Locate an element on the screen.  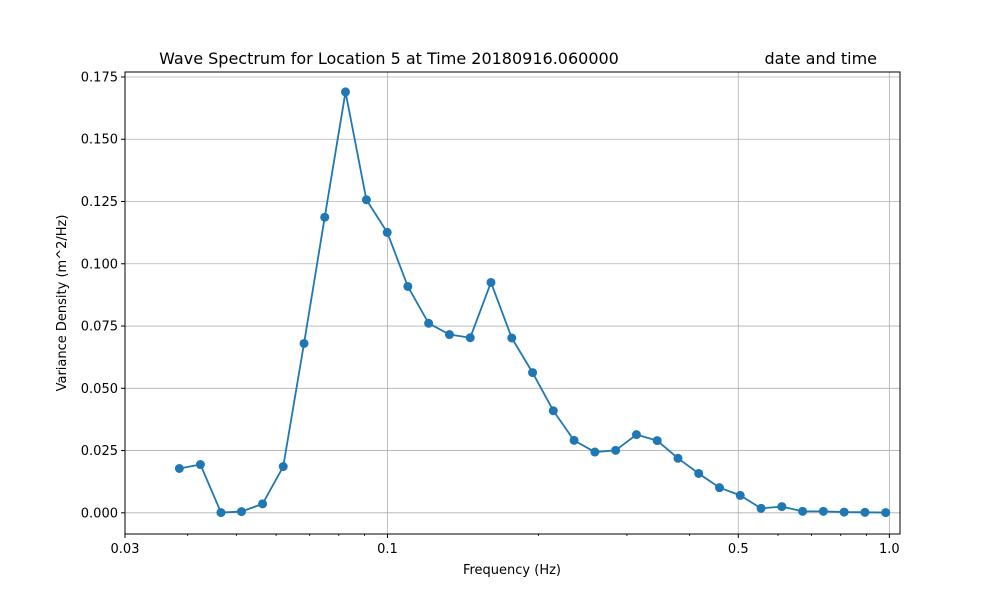
x-axis-label: Frequency (Hz) is located at coordinates (512, 570).